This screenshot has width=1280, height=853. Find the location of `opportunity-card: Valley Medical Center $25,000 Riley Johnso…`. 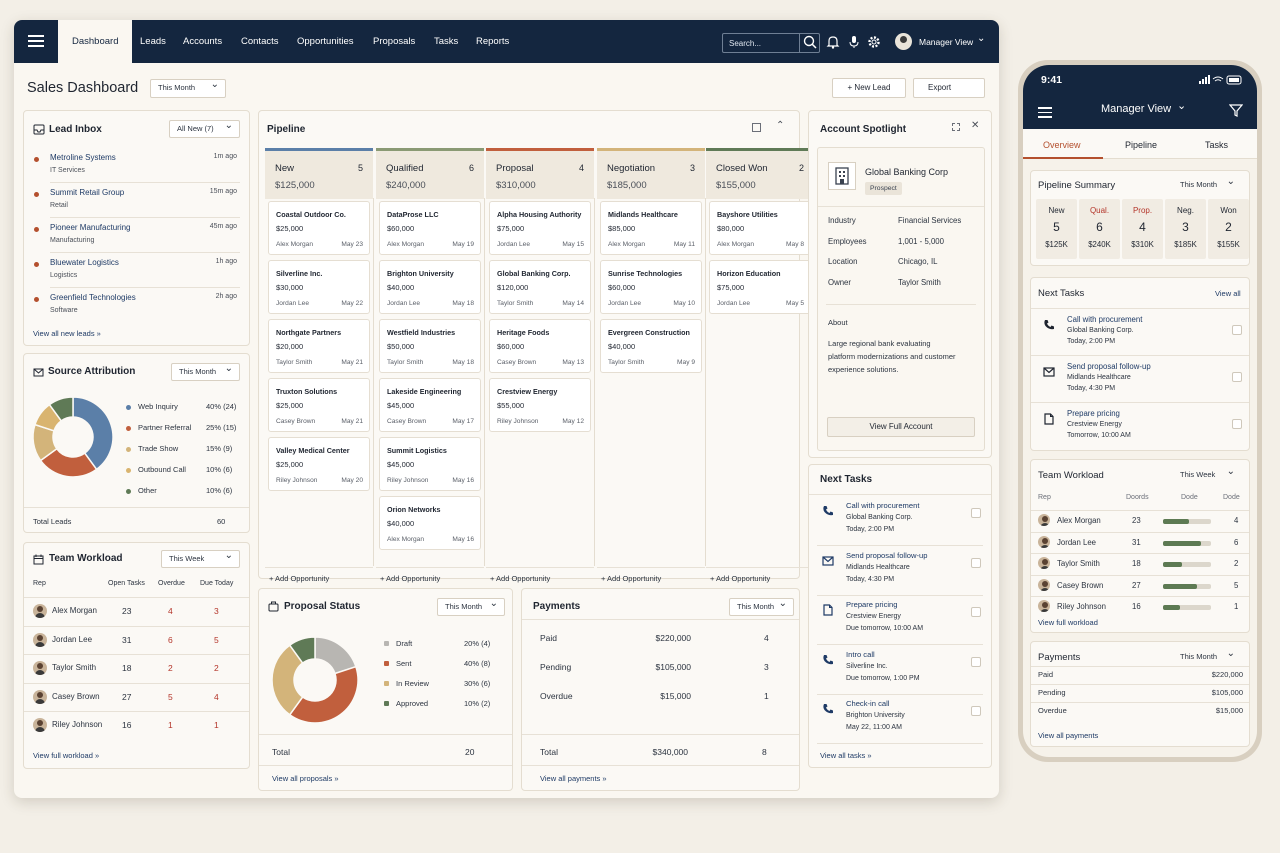

opportunity-card: Valley Medical Center $25,000 Riley Johnso… is located at coordinates (319, 464).